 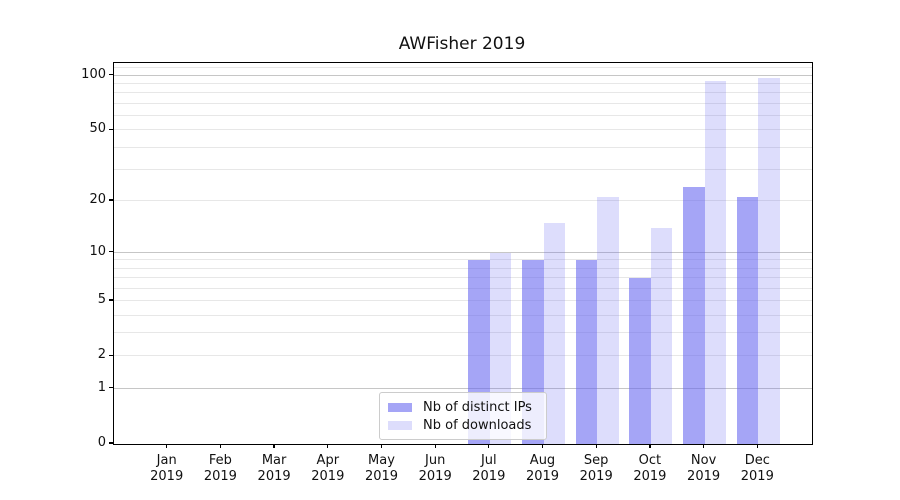 I want to click on y-tick-label-0: 0, so click(x=101, y=442).